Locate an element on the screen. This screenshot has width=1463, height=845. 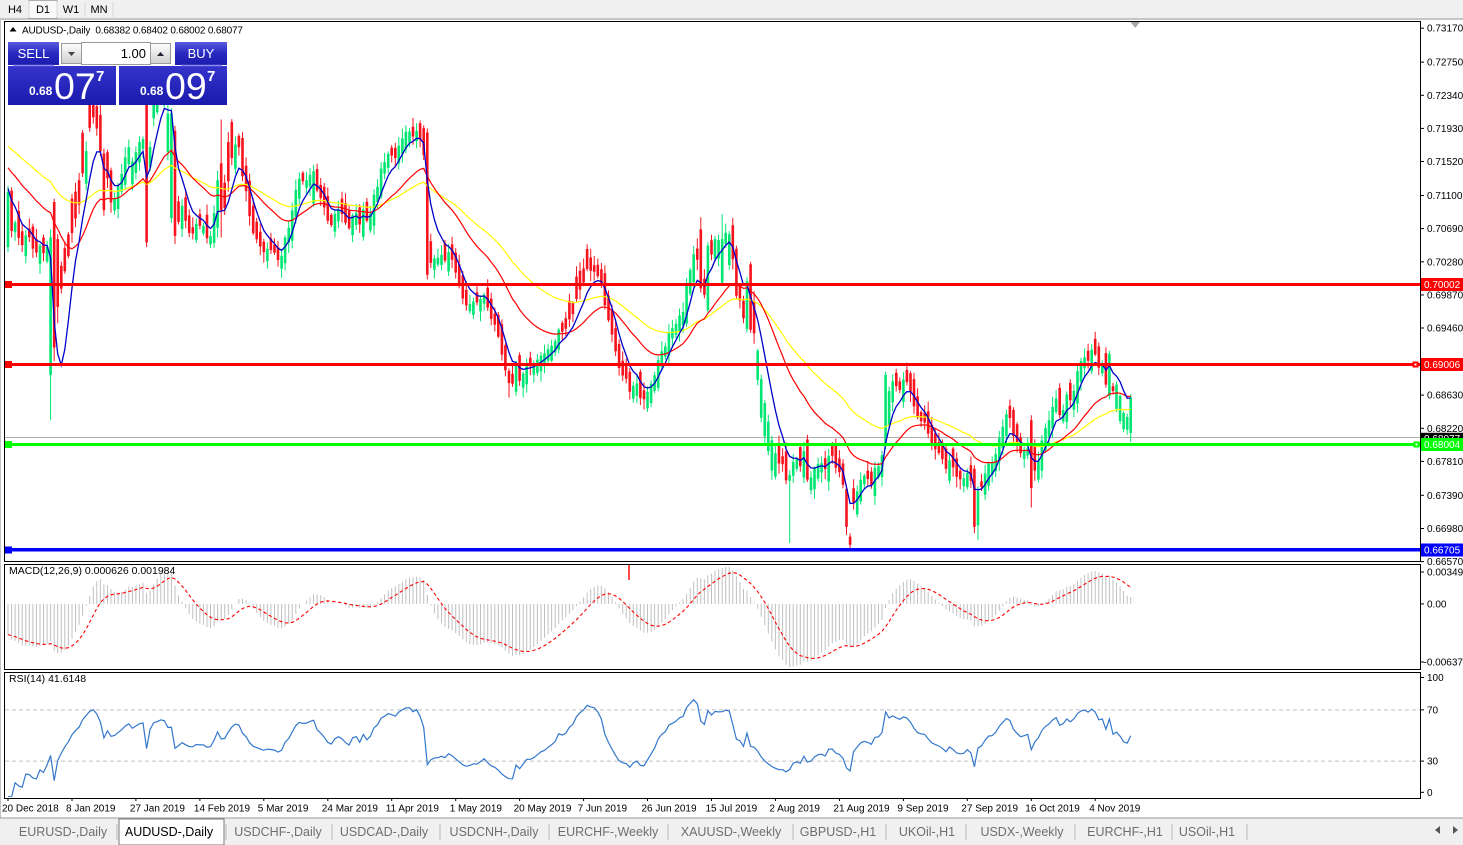
svg-text: H4 is located at coordinates (15, 10).